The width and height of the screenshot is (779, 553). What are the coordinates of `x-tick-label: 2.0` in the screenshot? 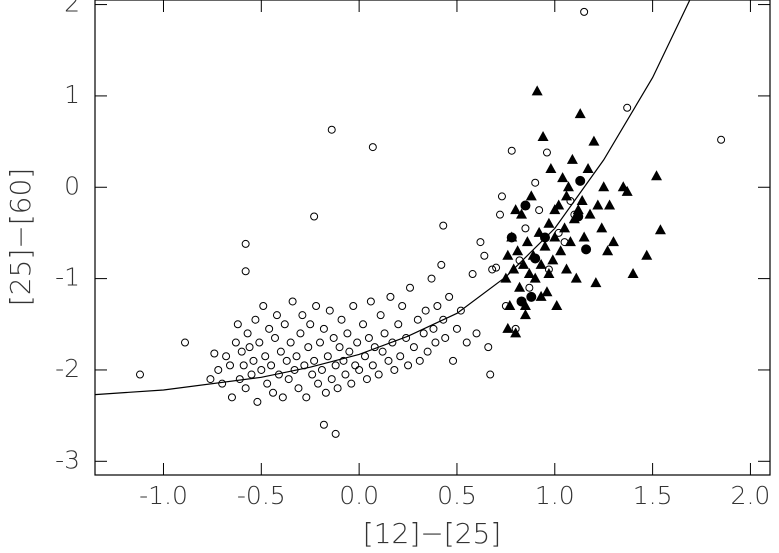 It's located at (751, 495).